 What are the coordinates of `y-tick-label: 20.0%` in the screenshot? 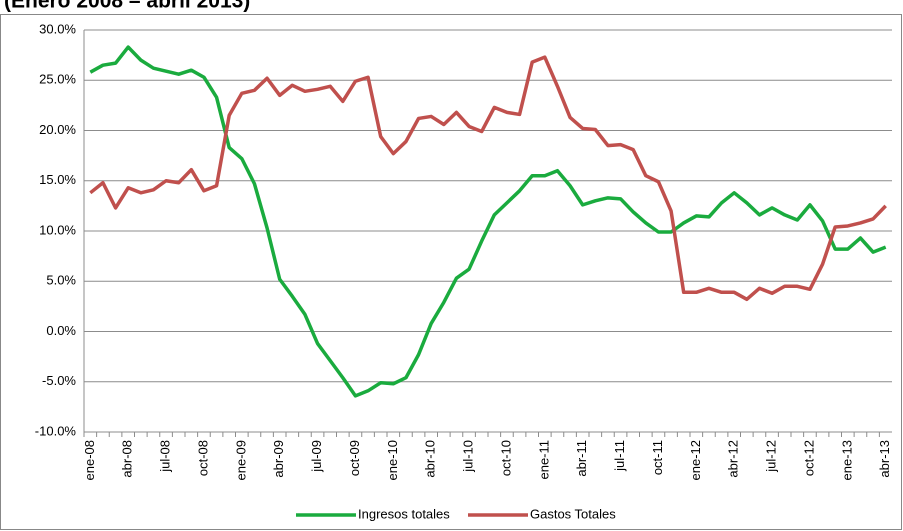 It's located at (57, 129).